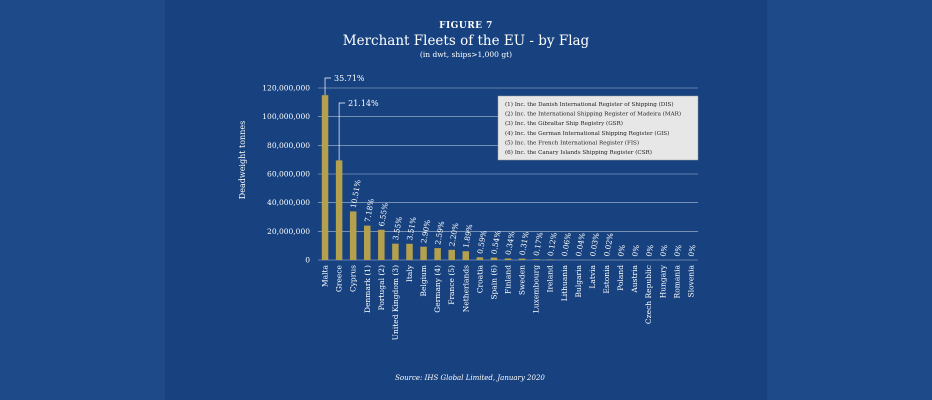 The image size is (932, 400). What do you see at coordinates (369, 210) in the screenshot?
I see `data-label: 7.18%` at bounding box center [369, 210].